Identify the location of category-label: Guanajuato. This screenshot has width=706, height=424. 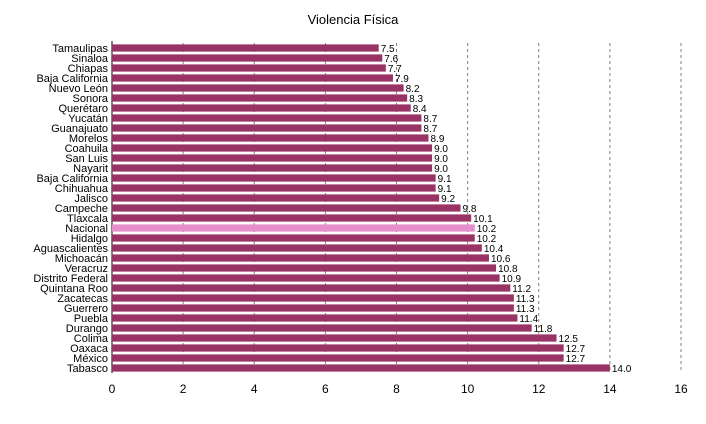
(79, 129).